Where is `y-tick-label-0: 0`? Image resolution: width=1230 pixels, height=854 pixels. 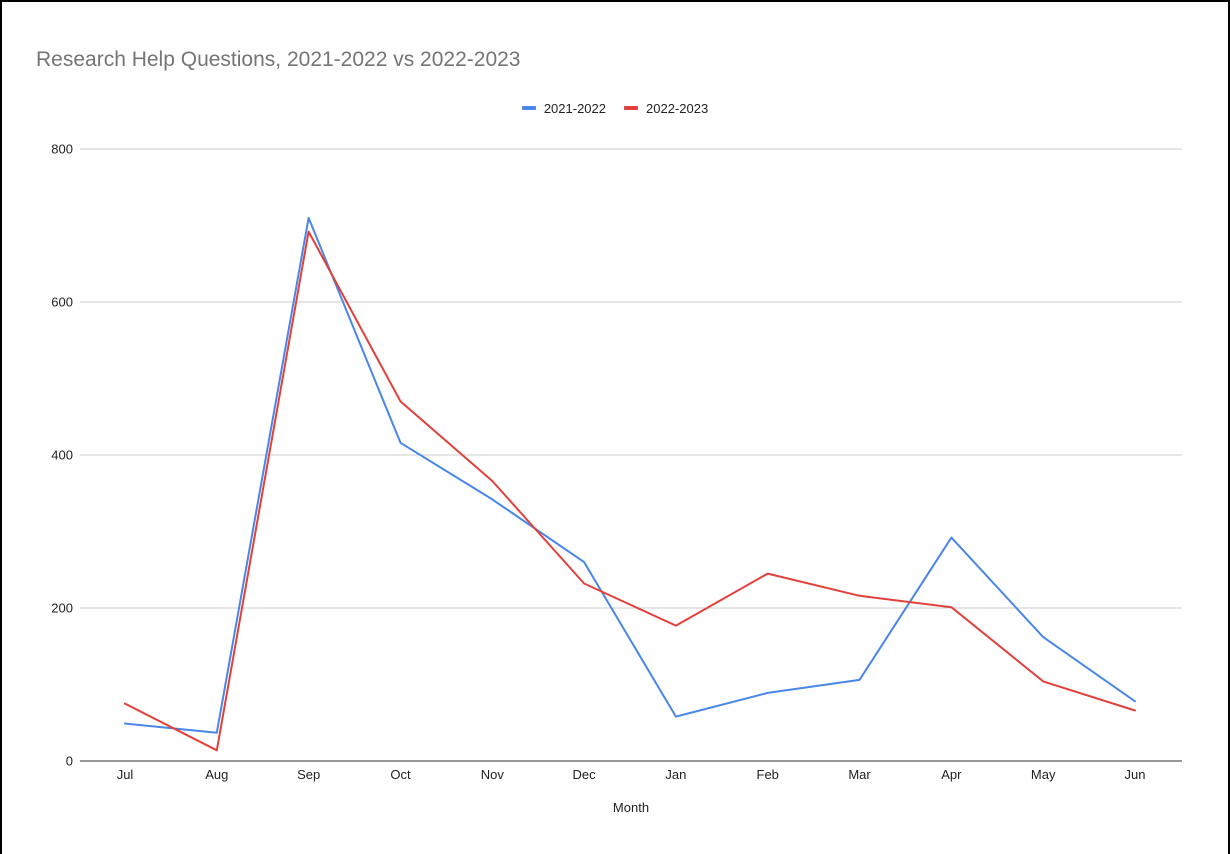 y-tick-label-0: 0 is located at coordinates (69, 761).